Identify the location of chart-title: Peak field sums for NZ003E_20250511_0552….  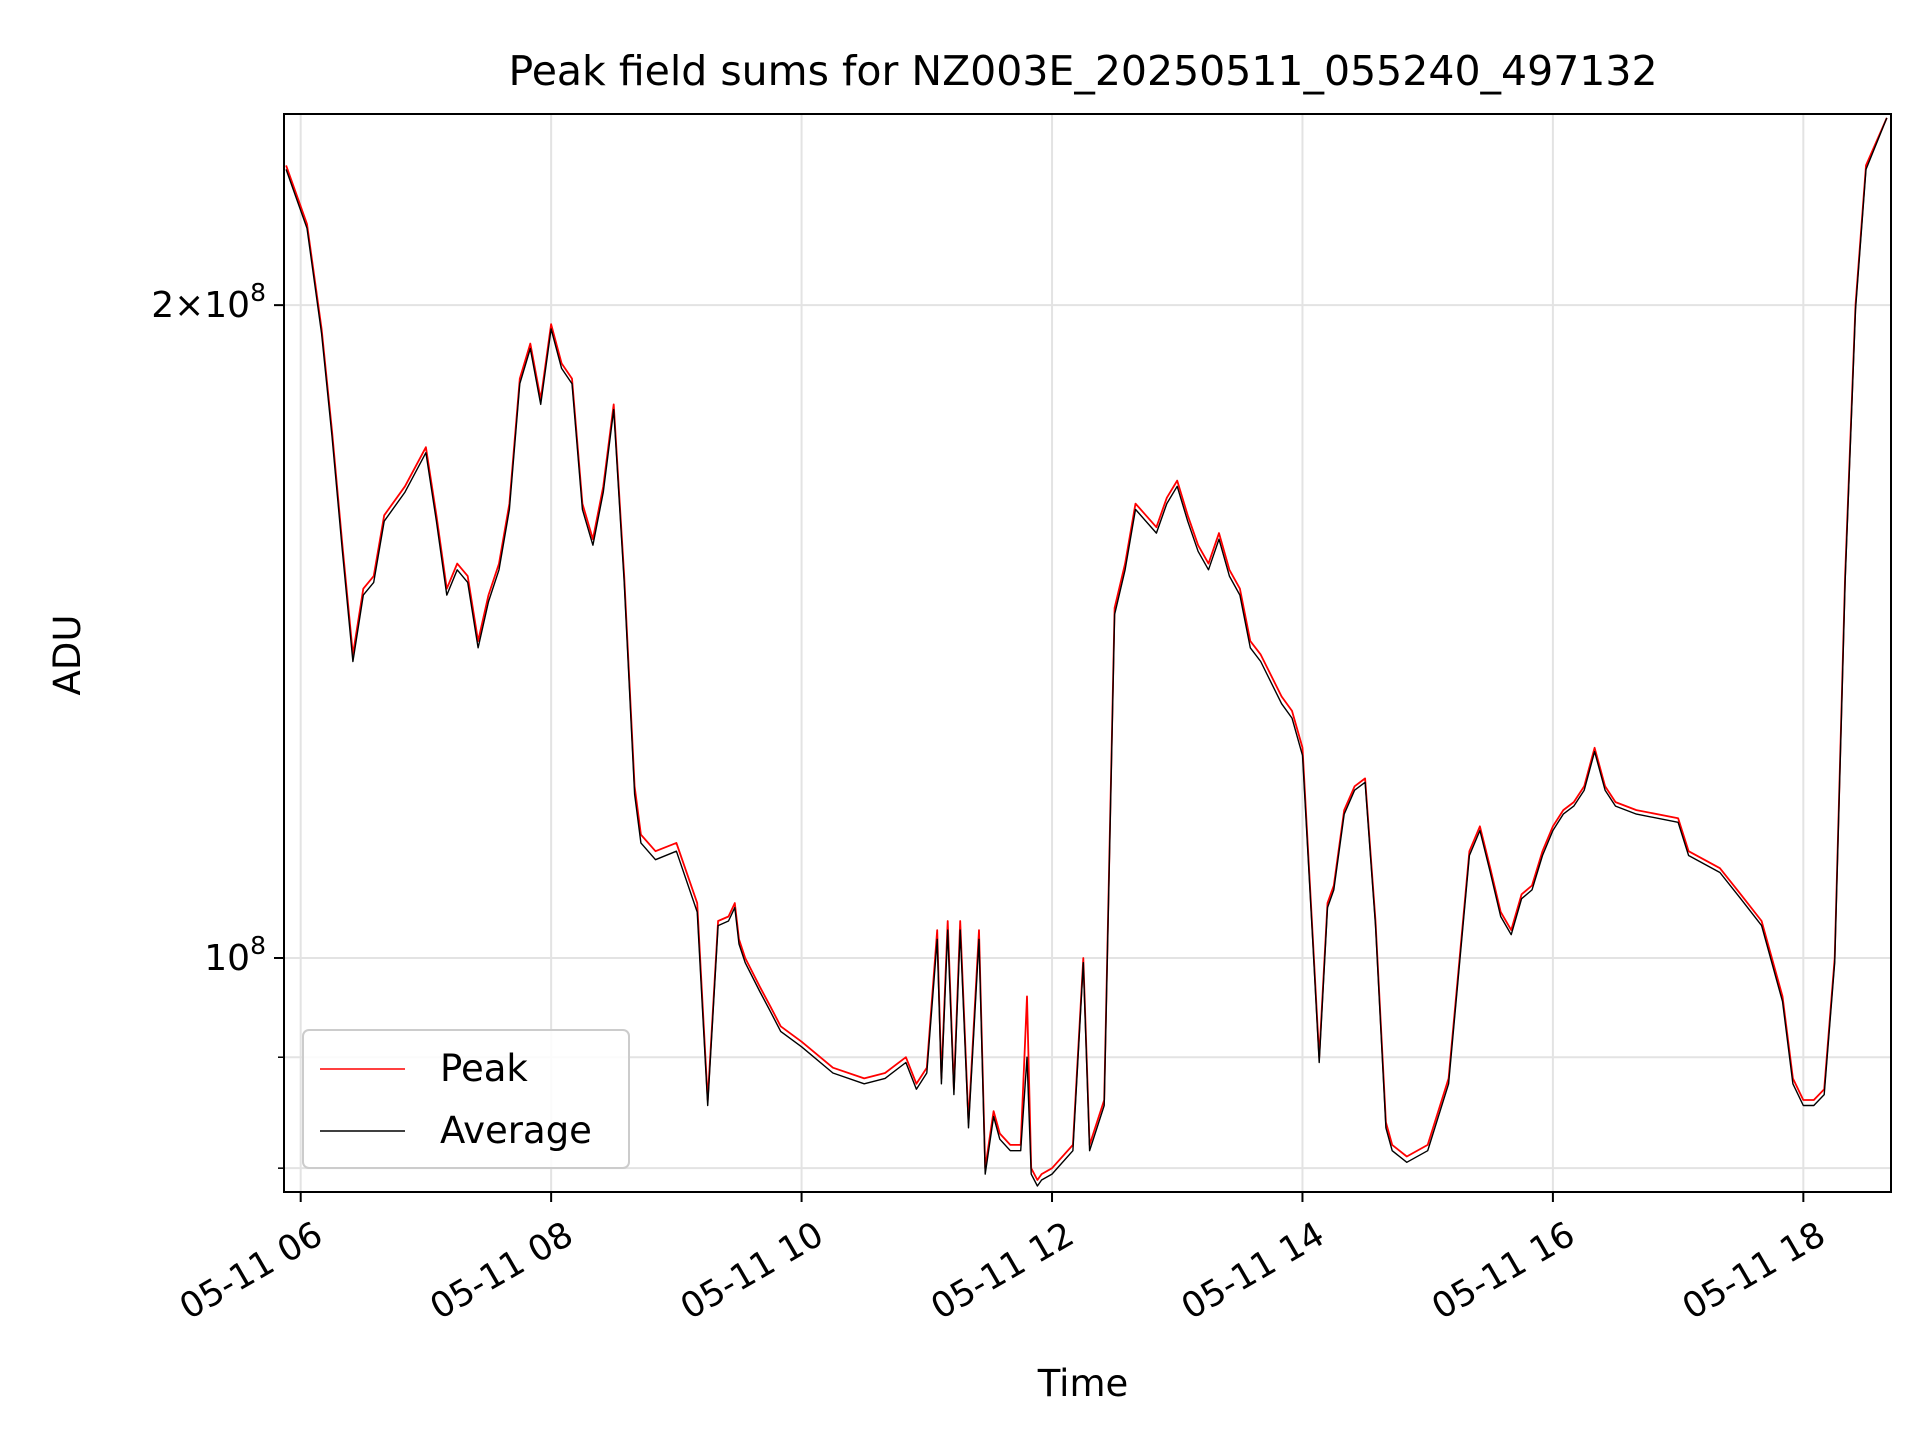
(1082, 71).